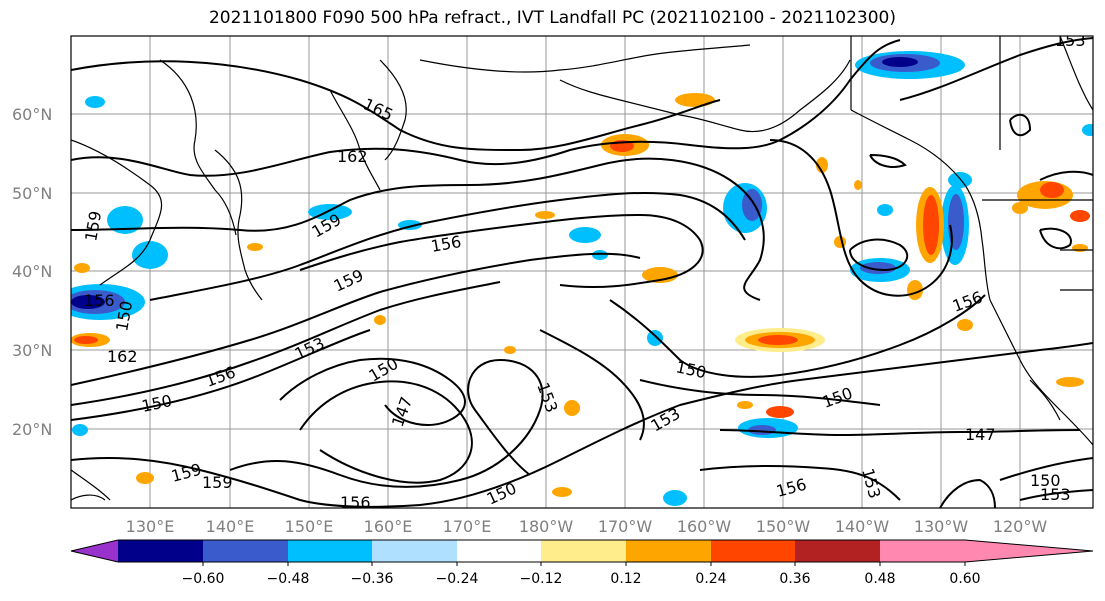  I want to click on lat-label-30n: 30°N, so click(32, 350).